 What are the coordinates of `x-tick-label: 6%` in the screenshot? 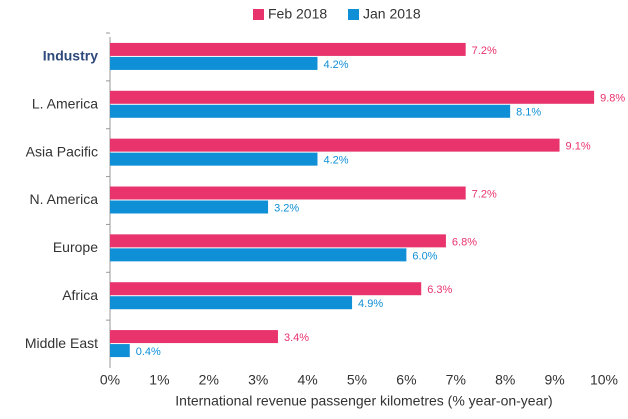 It's located at (406, 380).